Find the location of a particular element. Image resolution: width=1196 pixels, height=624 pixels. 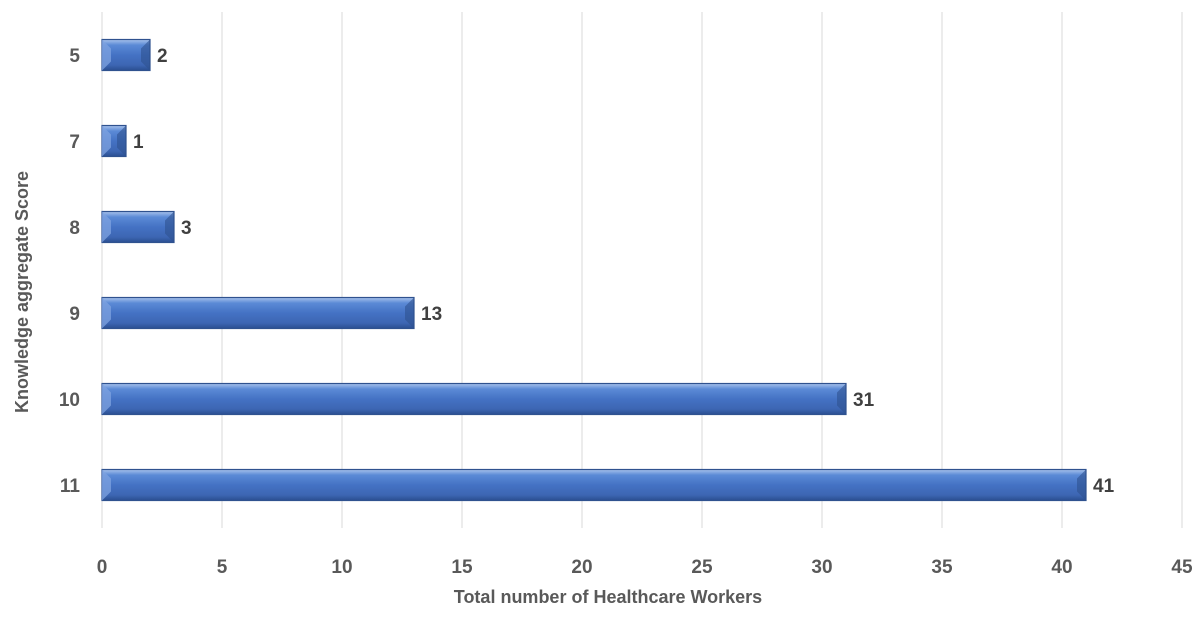

x-tick-label: 45 is located at coordinates (1182, 567).